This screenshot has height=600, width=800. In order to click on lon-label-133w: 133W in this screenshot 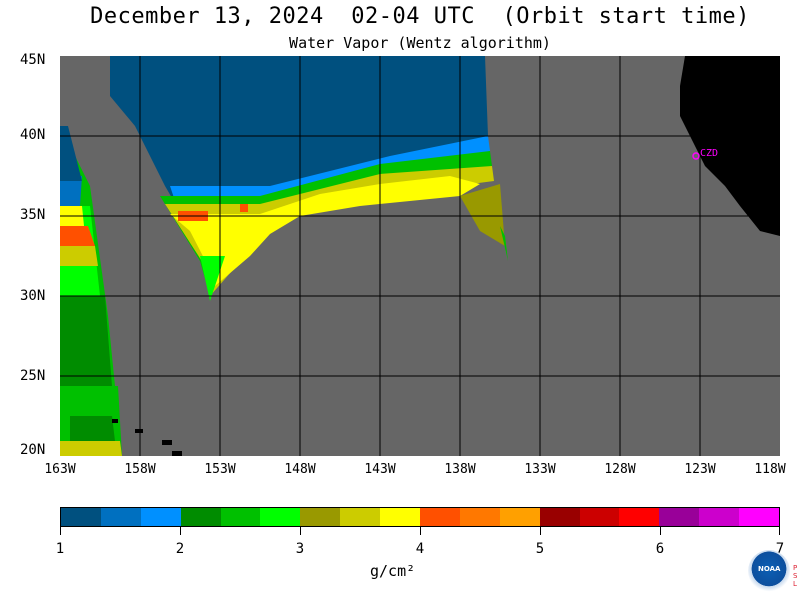, I will do `click(540, 469)`.